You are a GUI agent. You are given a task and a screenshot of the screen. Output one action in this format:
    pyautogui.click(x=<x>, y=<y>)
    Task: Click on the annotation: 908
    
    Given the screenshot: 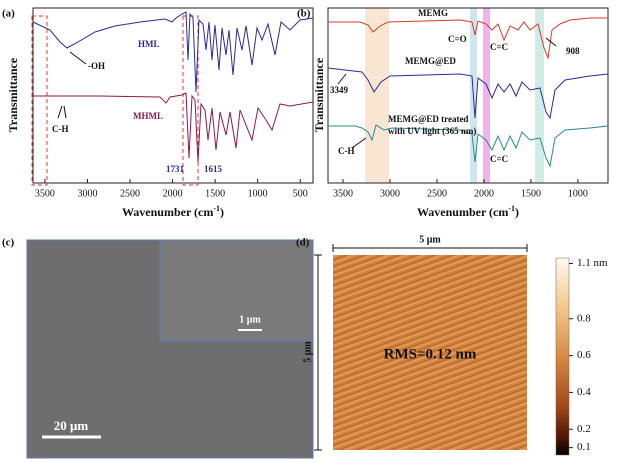 What is the action you would take?
    pyautogui.click(x=573, y=51)
    